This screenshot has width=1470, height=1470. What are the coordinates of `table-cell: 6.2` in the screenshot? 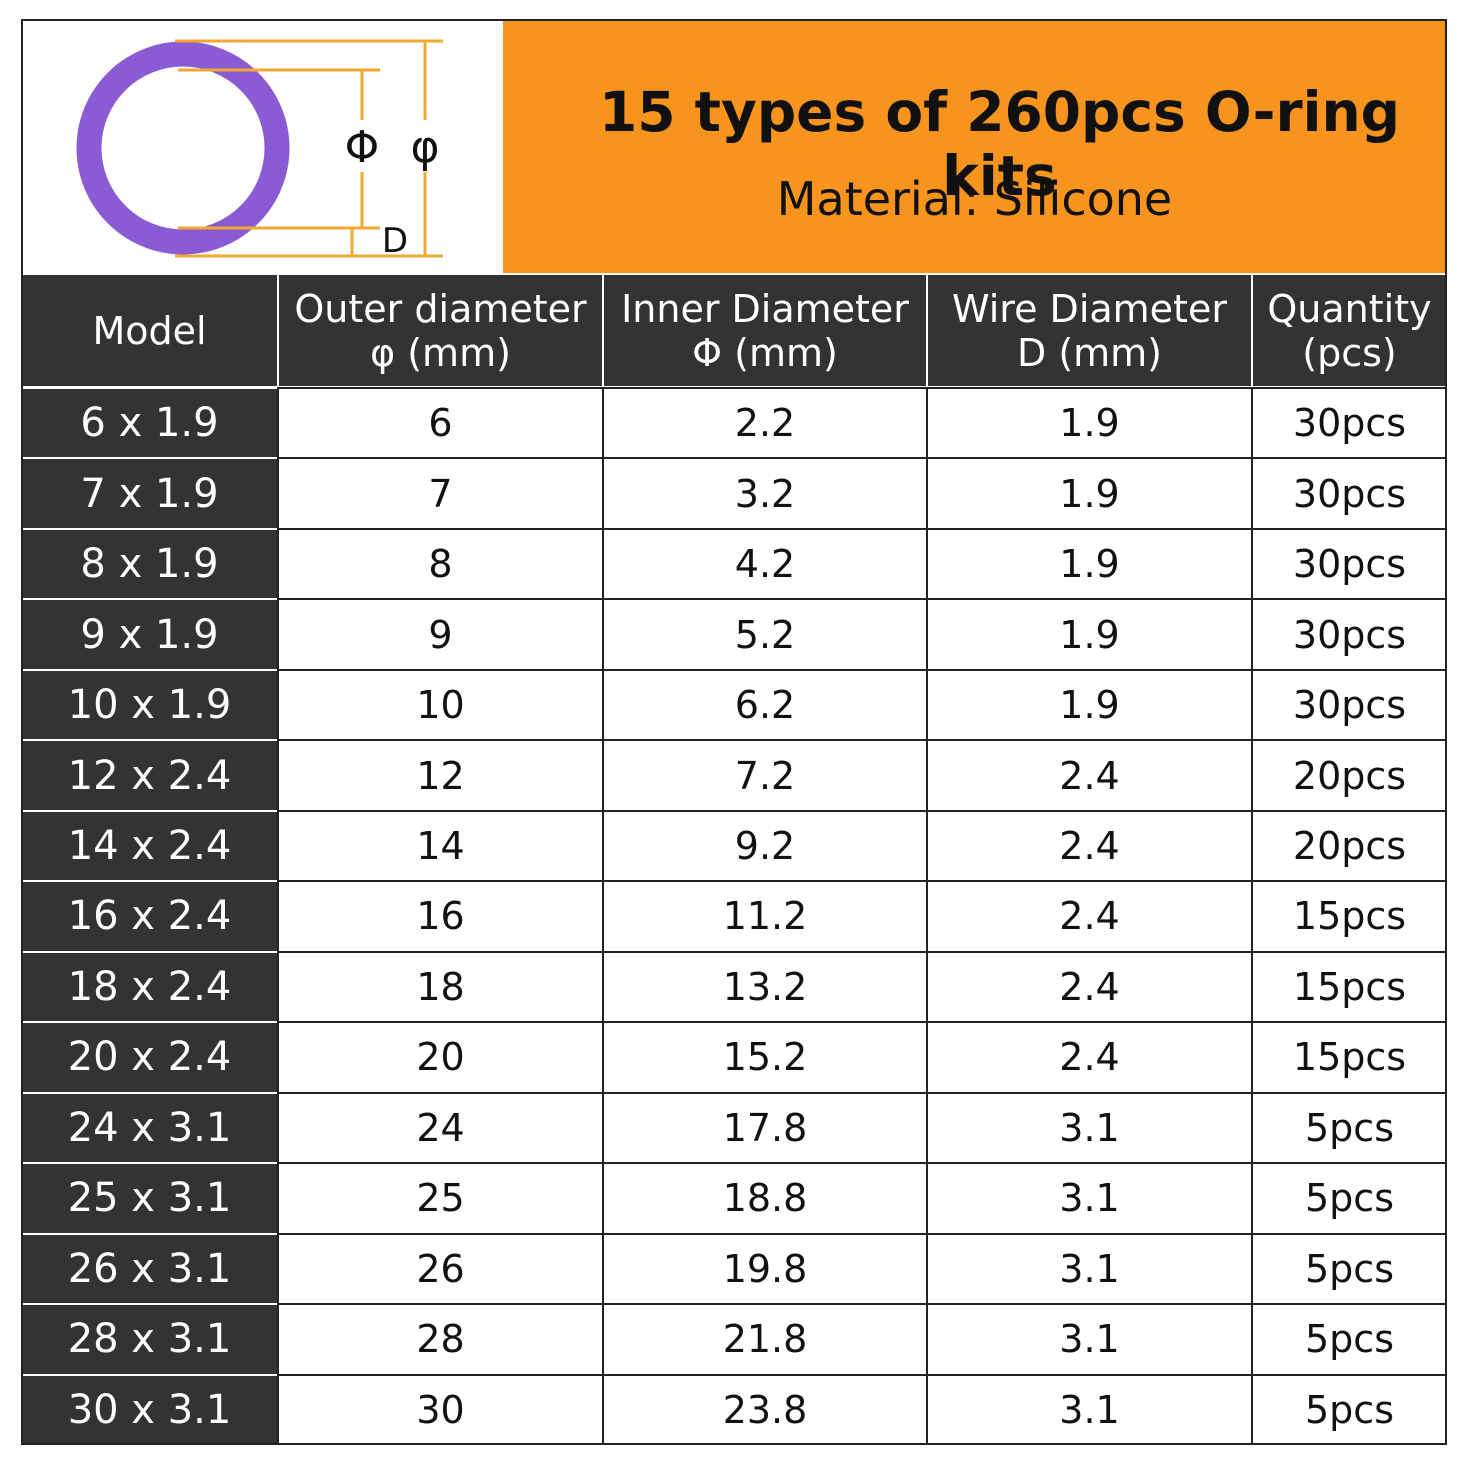 It's located at (764, 704).